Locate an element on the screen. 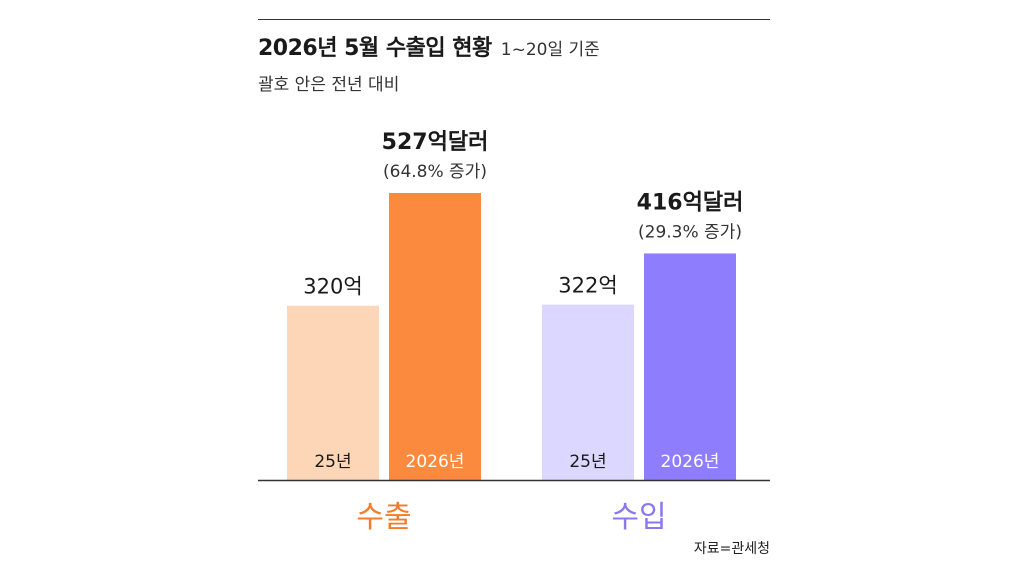  bar-value-label: 416억달러 is located at coordinates (690, 202).